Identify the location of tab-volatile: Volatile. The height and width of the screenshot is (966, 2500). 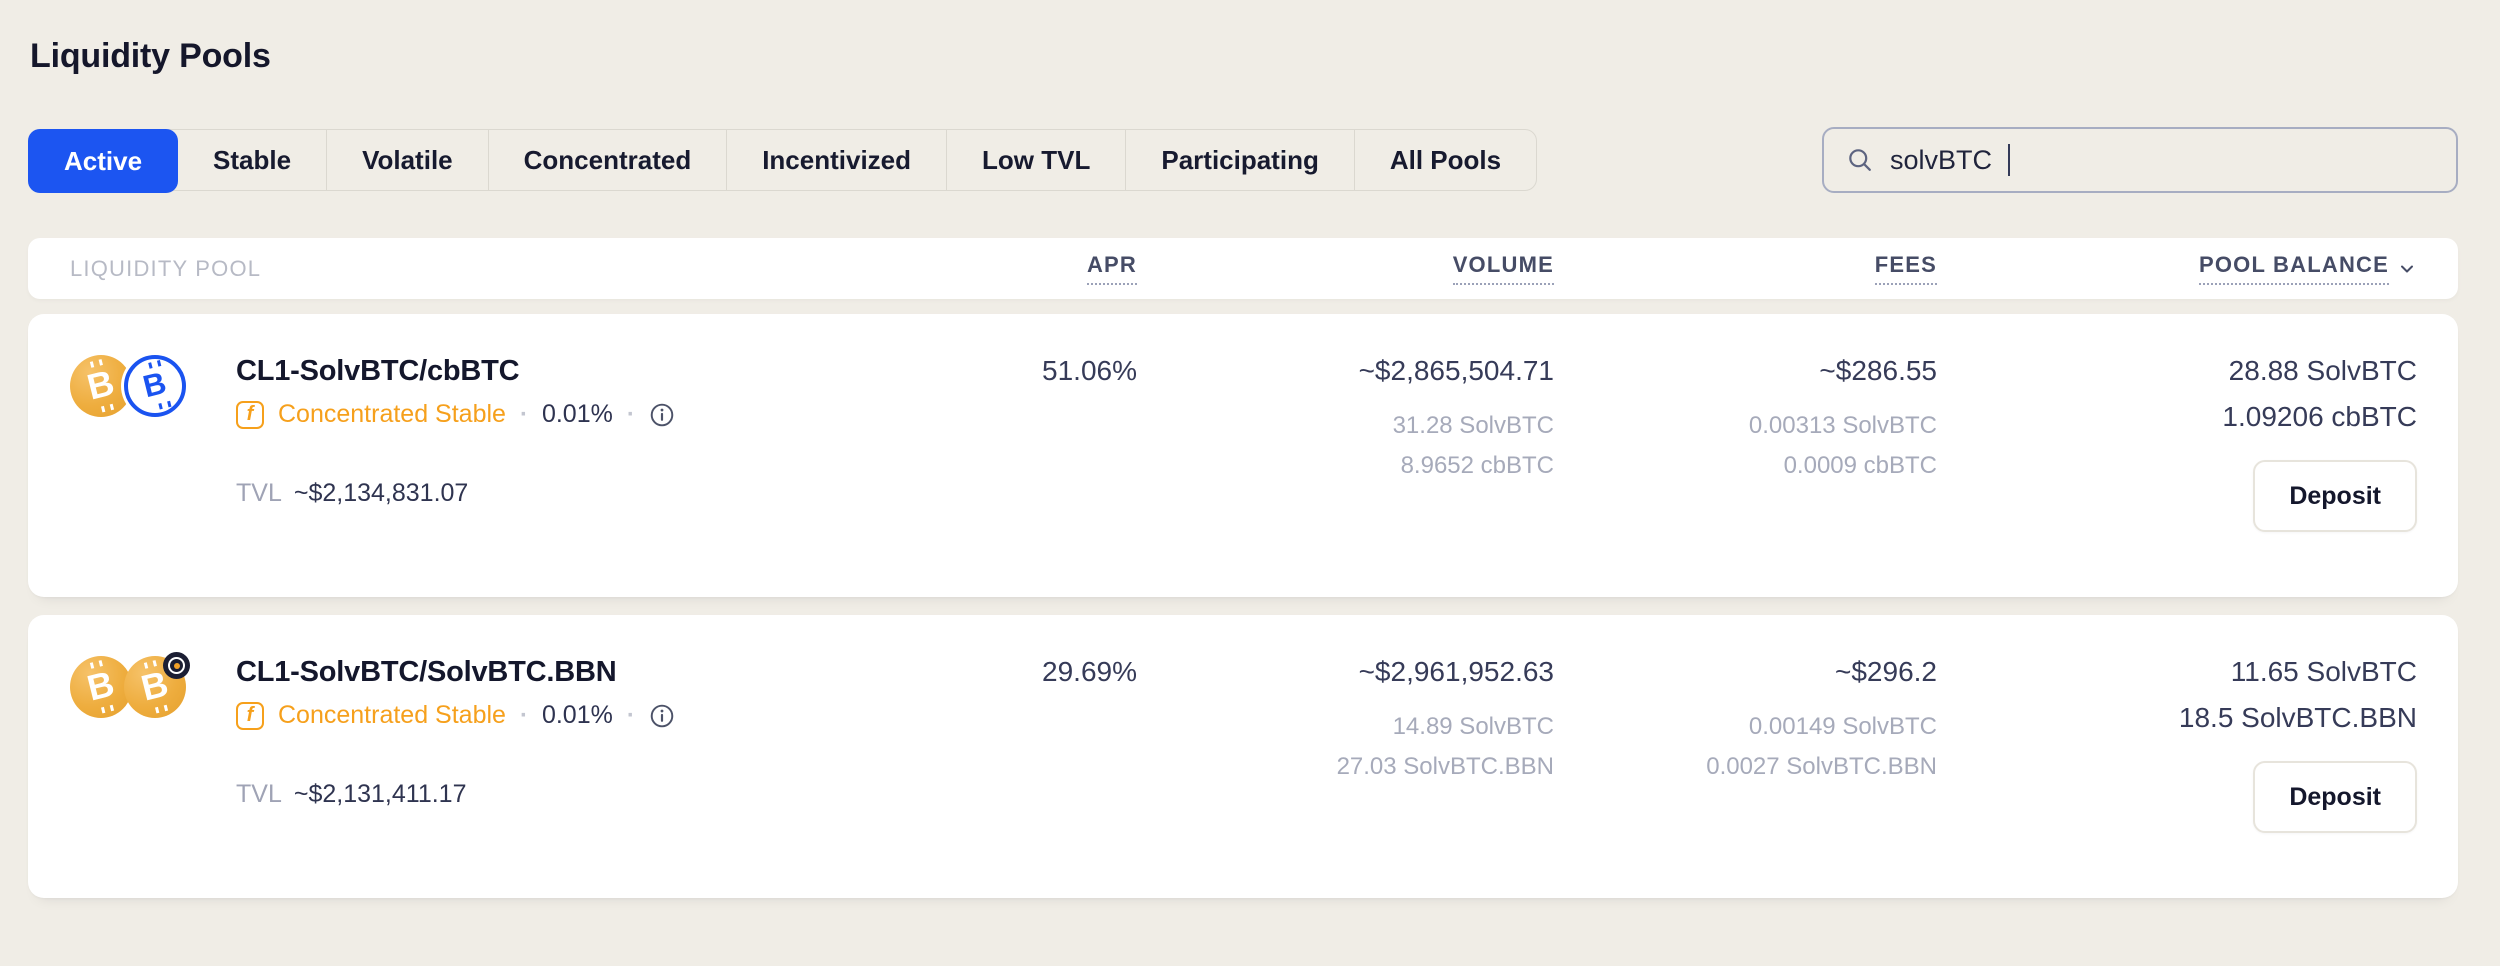
(407, 160).